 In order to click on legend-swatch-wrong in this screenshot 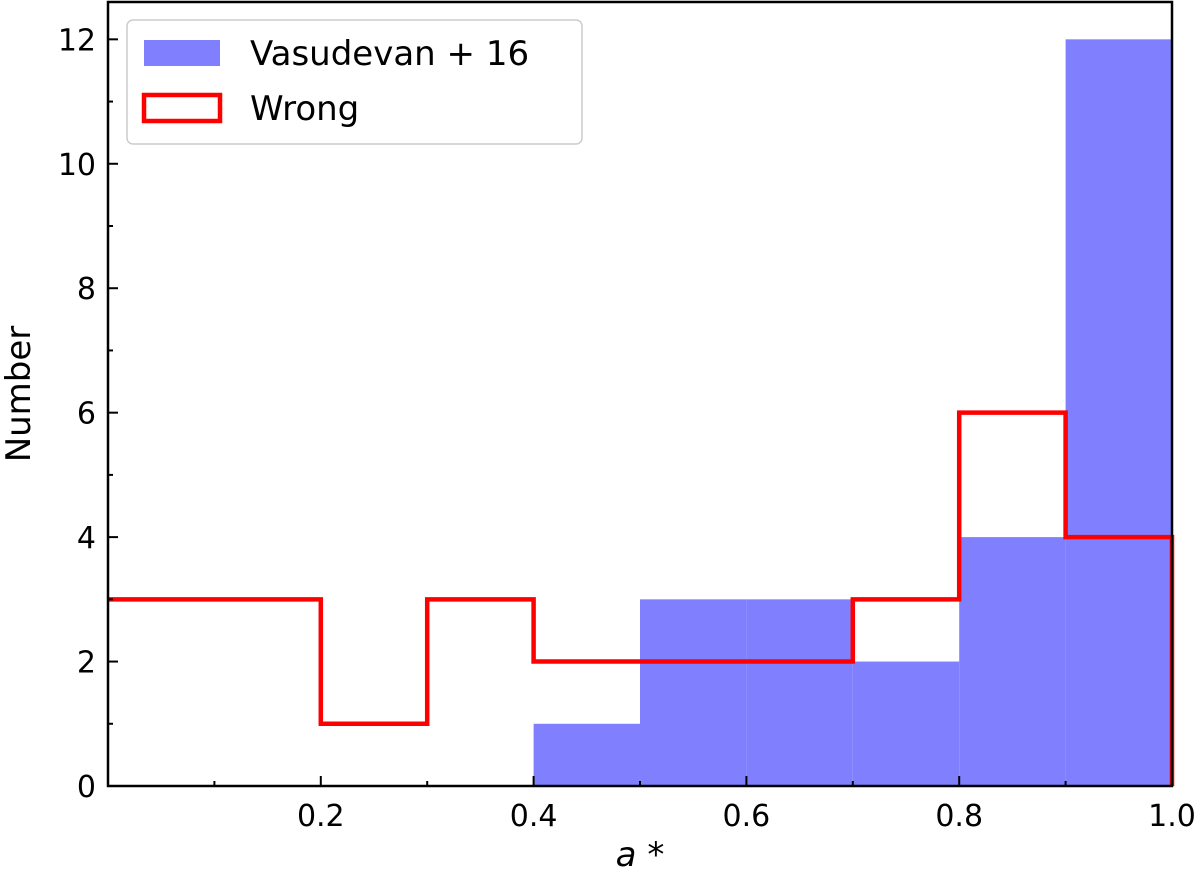, I will do `click(182, 108)`.